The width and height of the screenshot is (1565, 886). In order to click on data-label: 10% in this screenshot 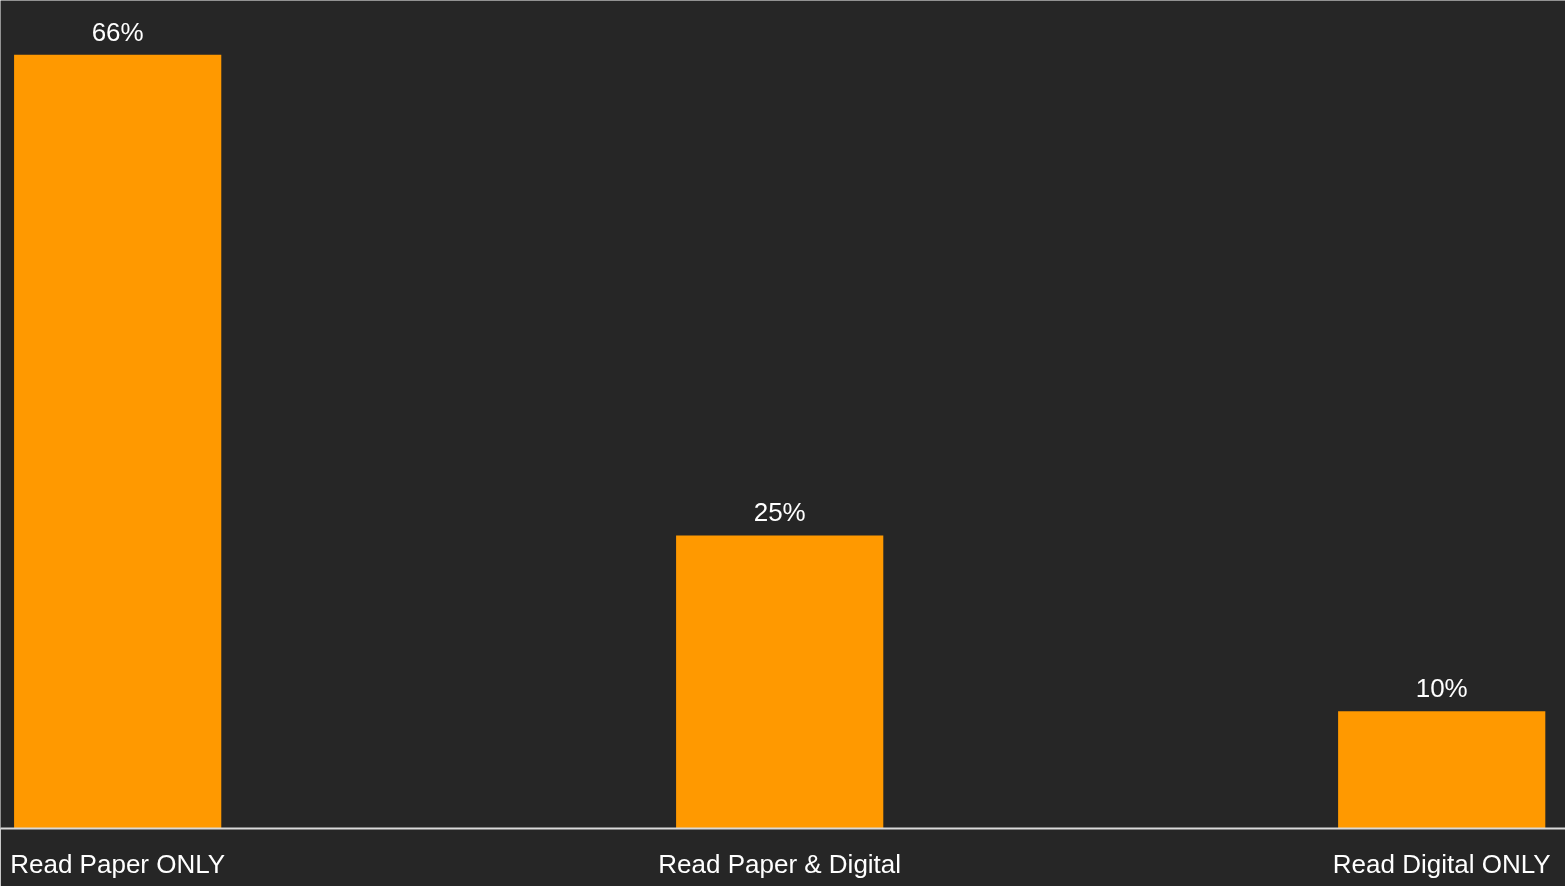, I will do `click(1441, 688)`.